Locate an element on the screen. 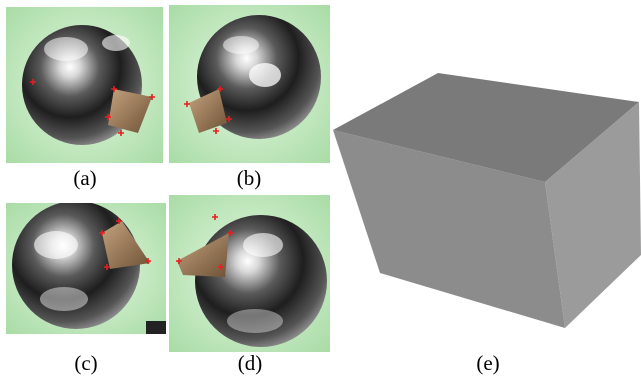 This screenshot has width=641, height=379. sphere-photo-d is located at coordinates (249, 273).